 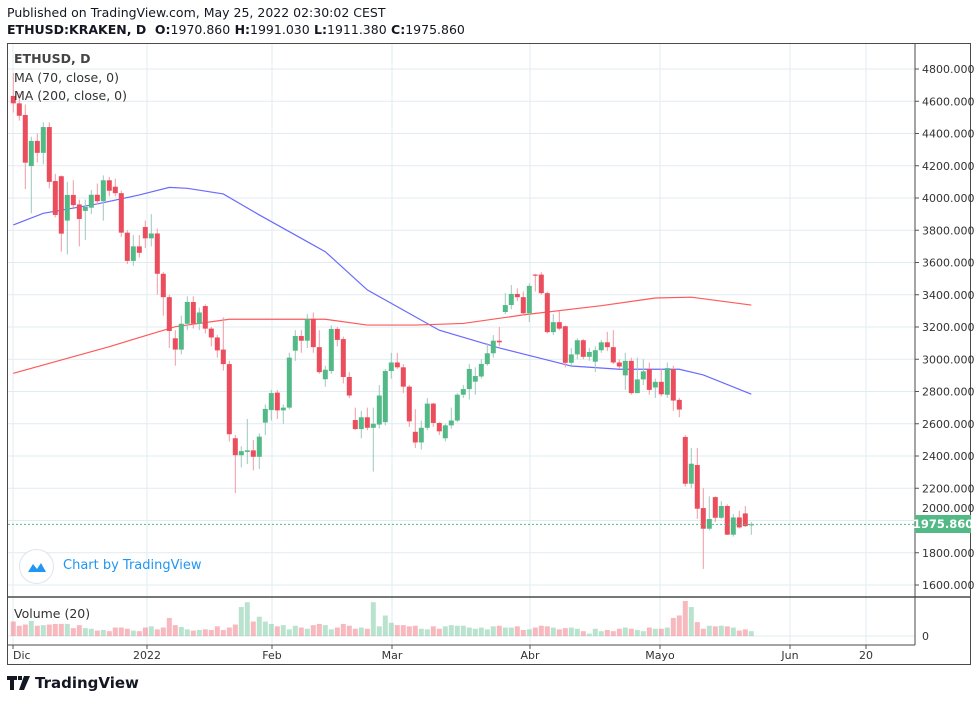 What do you see at coordinates (242, 29) in the screenshot?
I see `high-label: H:` at bounding box center [242, 29].